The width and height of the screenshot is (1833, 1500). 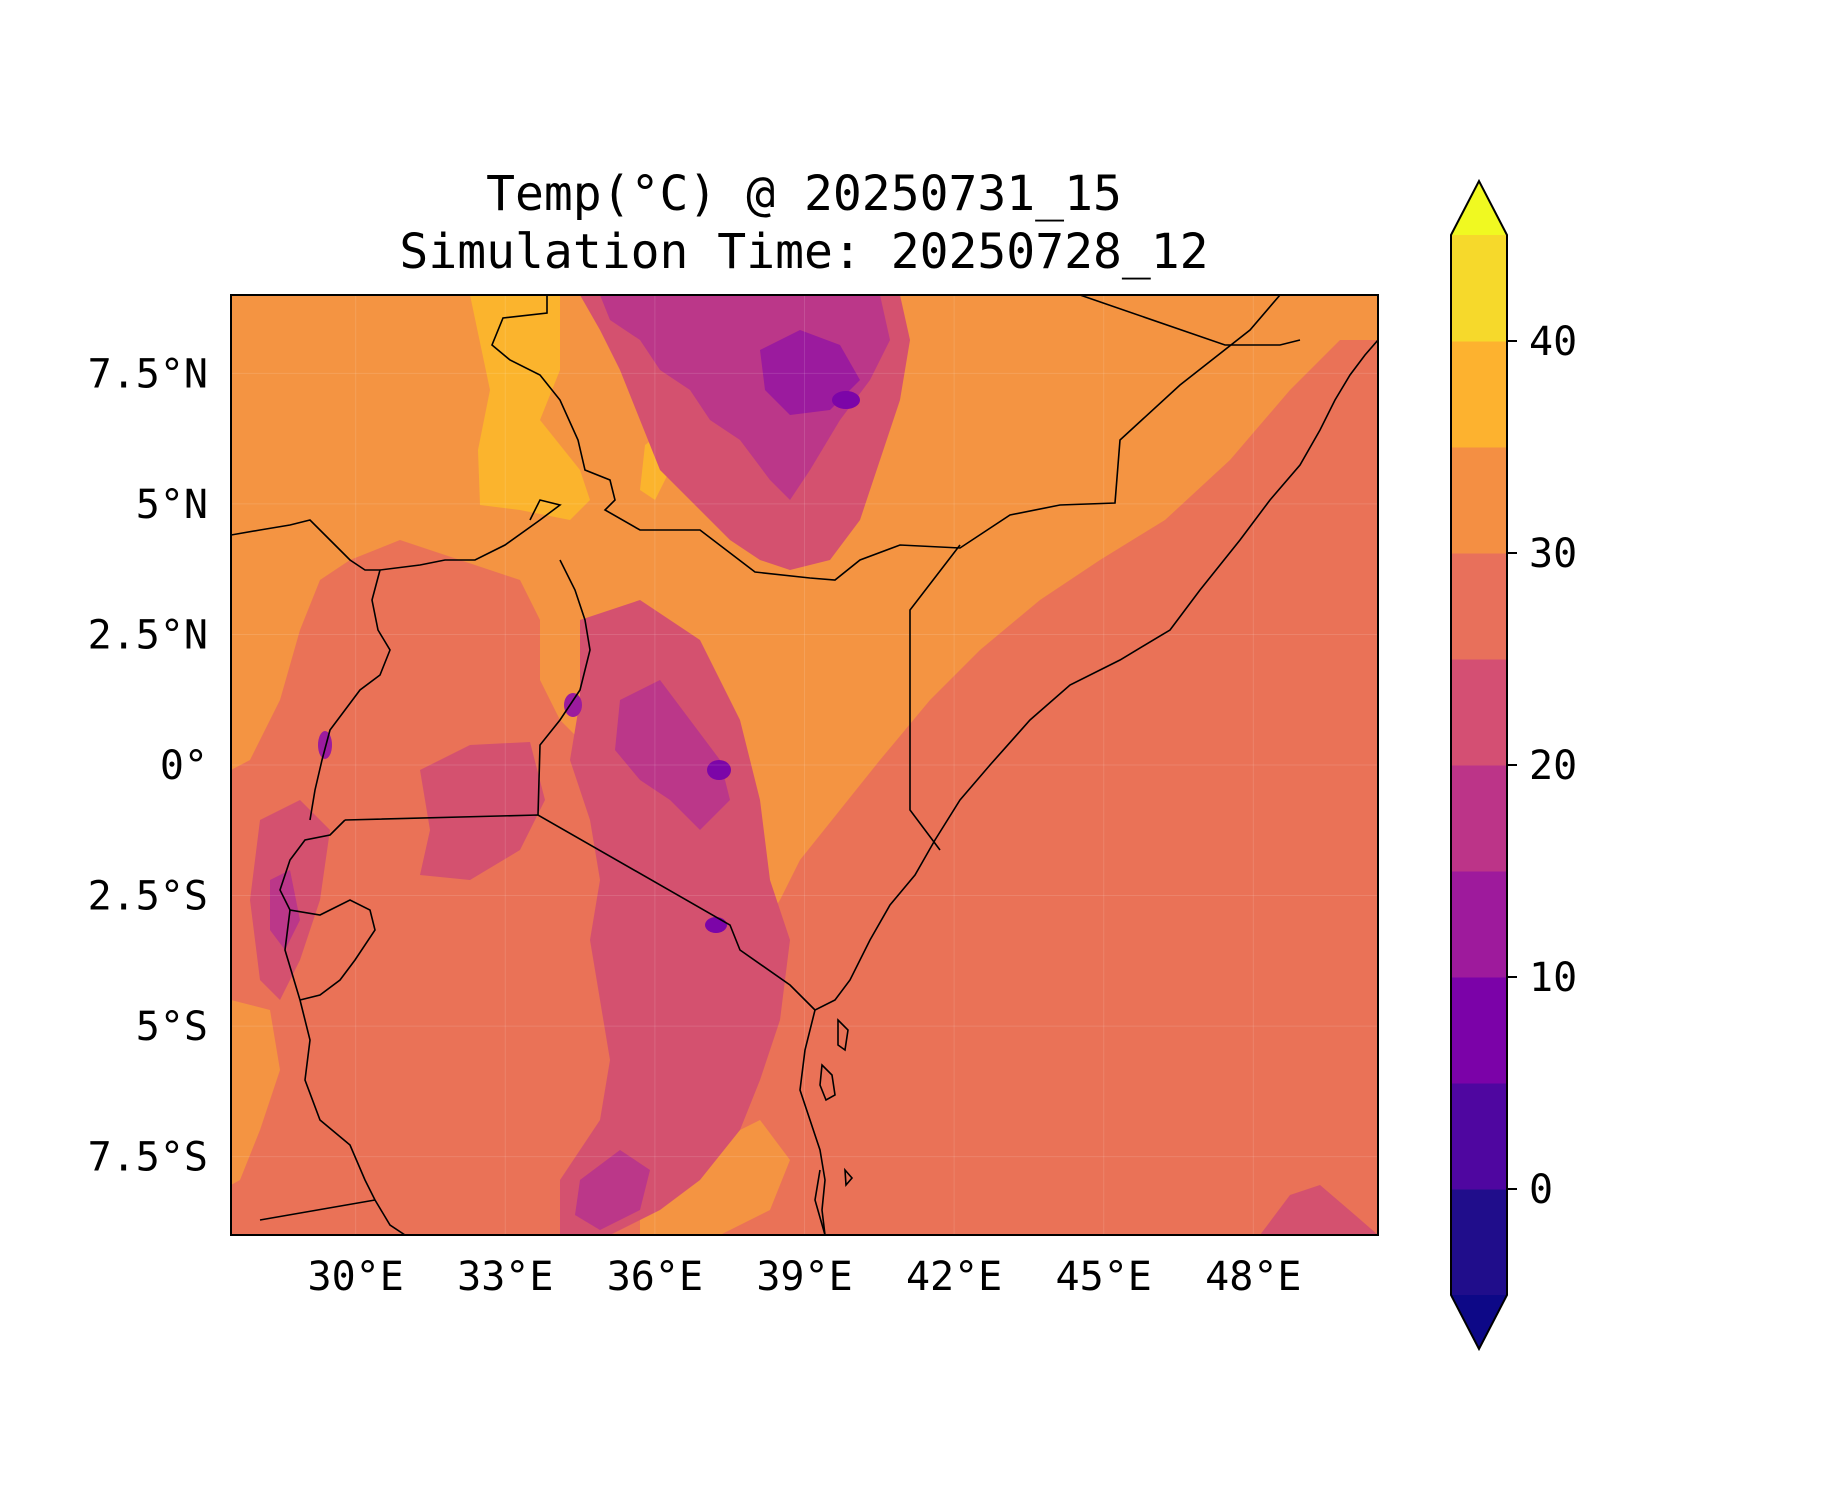 I want to click on x-tick-label: 45°E, so click(x=1104, y=1277).